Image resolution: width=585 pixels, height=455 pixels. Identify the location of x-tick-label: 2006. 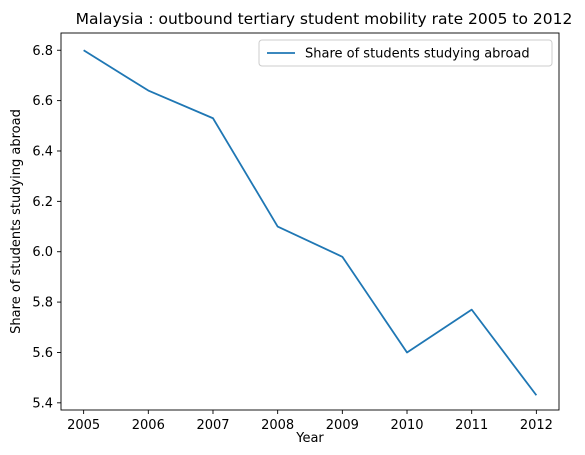
(148, 425).